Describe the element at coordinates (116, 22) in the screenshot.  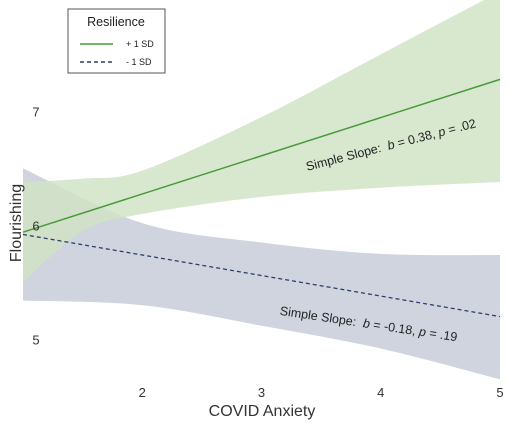
I see `legend-title: Resilience` at that location.